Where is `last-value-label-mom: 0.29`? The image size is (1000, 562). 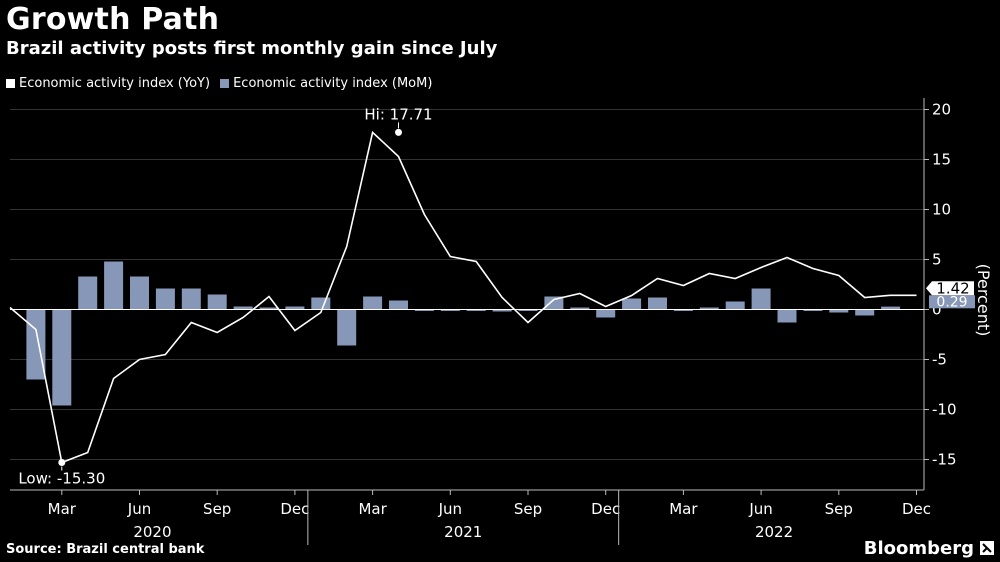 last-value-label-mom: 0.29 is located at coordinates (951, 302).